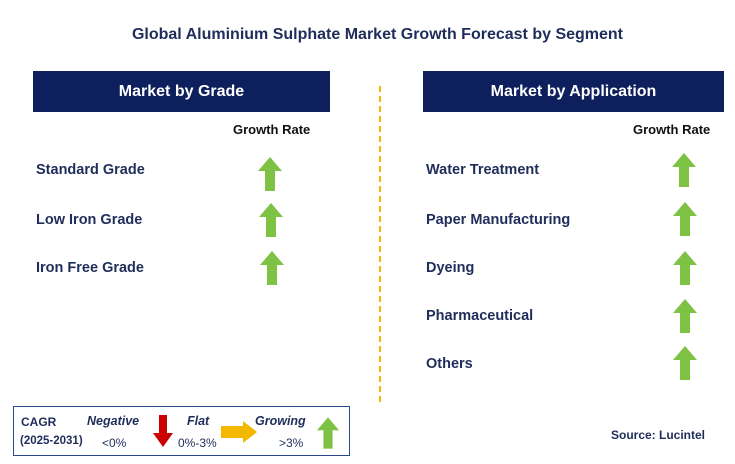 This screenshot has height=464, width=735. Describe the element at coordinates (449, 364) in the screenshot. I see `application-row-label: Others` at that location.